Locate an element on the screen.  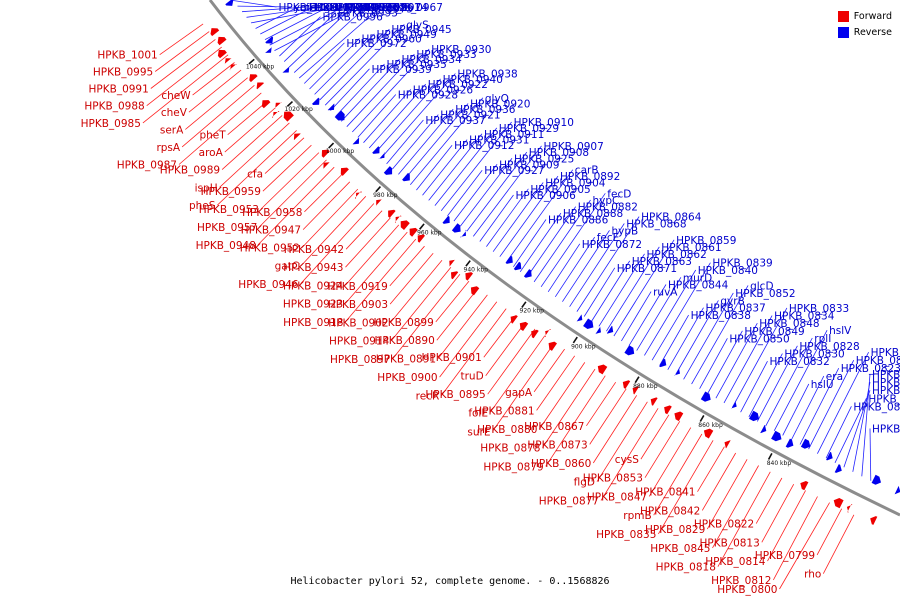
forward-gene-label: HPKB_0853 is located at coordinates (613, 479).